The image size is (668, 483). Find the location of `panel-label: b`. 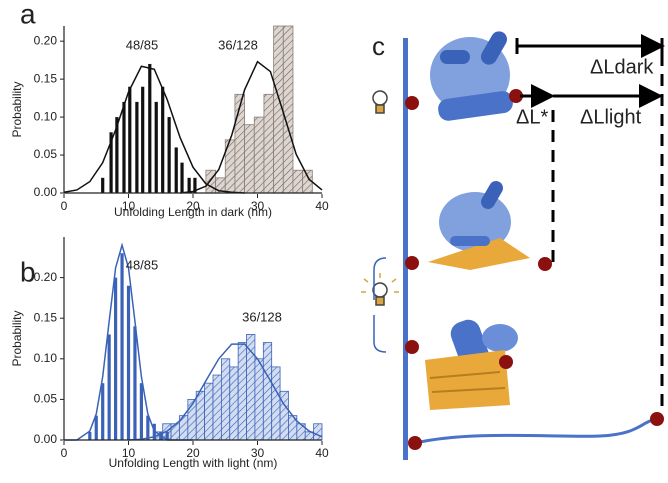

panel-label: b is located at coordinates (28, 271).